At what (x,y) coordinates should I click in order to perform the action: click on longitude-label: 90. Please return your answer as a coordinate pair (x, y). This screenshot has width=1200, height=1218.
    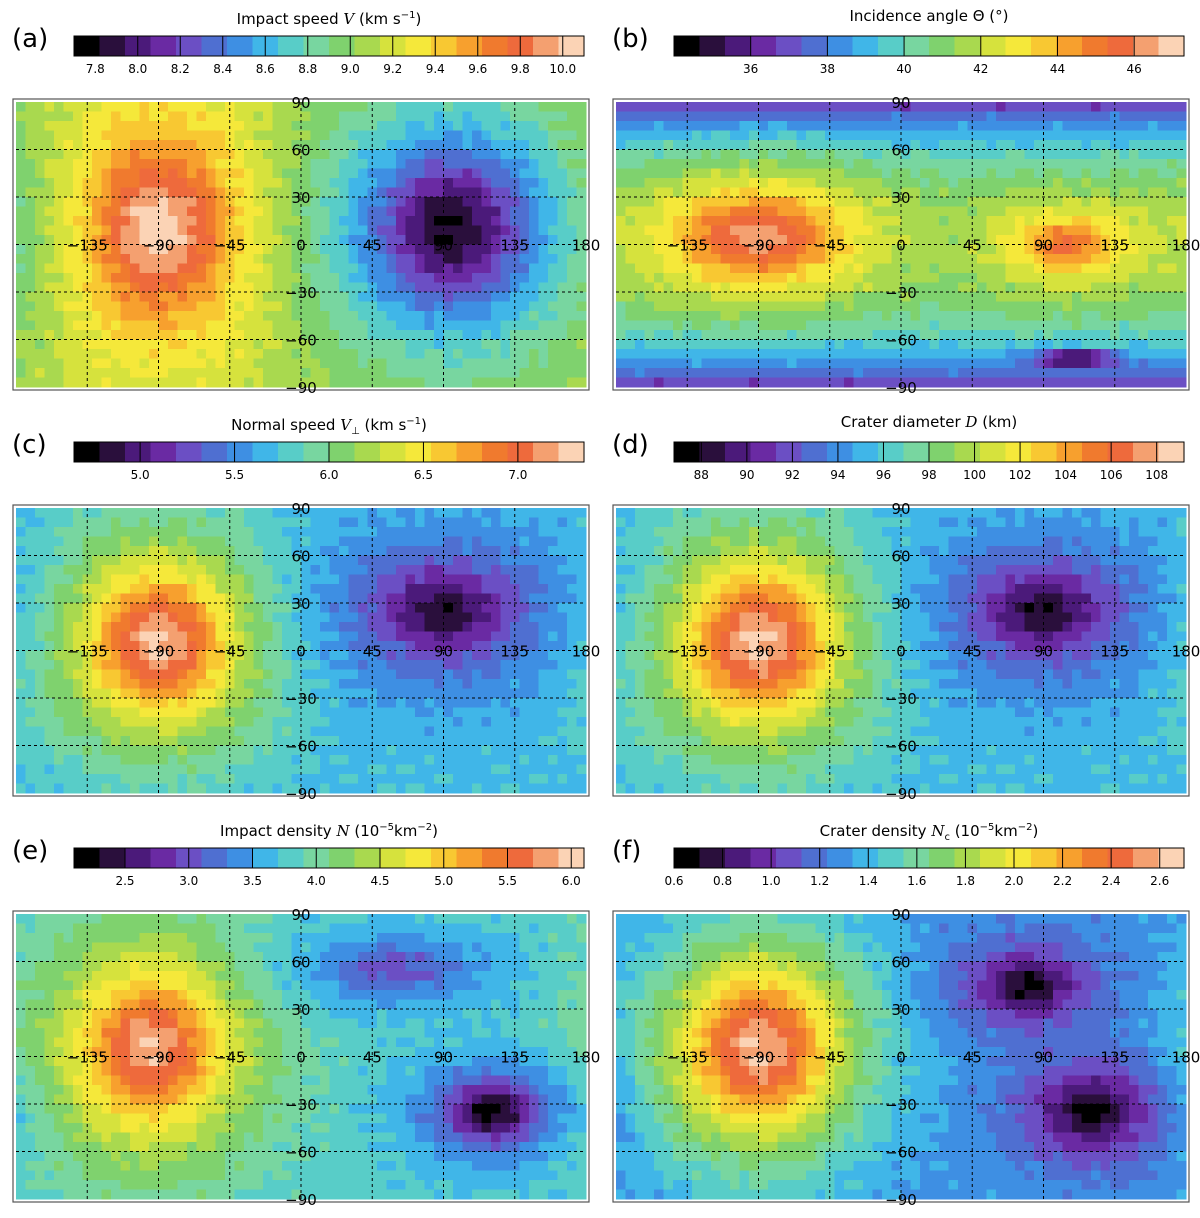
    Looking at the image, I should click on (443, 246).